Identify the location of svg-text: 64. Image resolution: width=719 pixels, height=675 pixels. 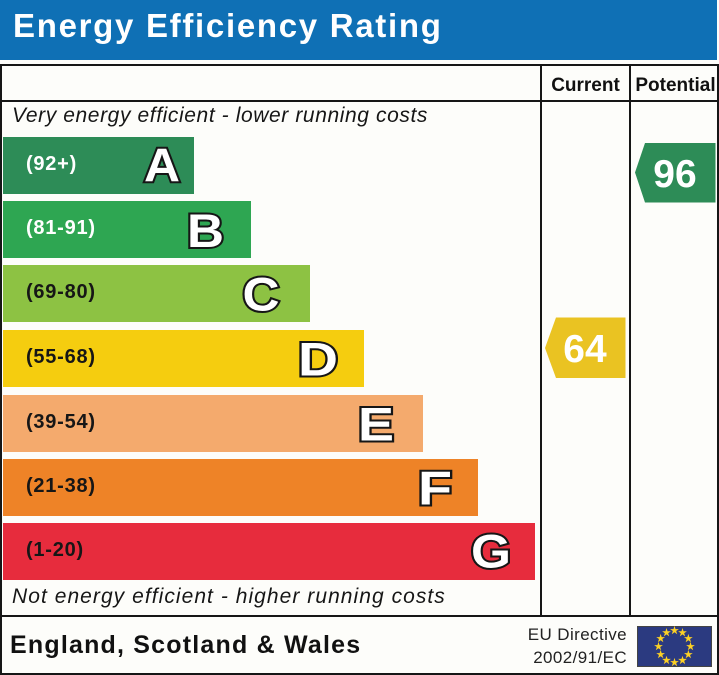
(585, 349).